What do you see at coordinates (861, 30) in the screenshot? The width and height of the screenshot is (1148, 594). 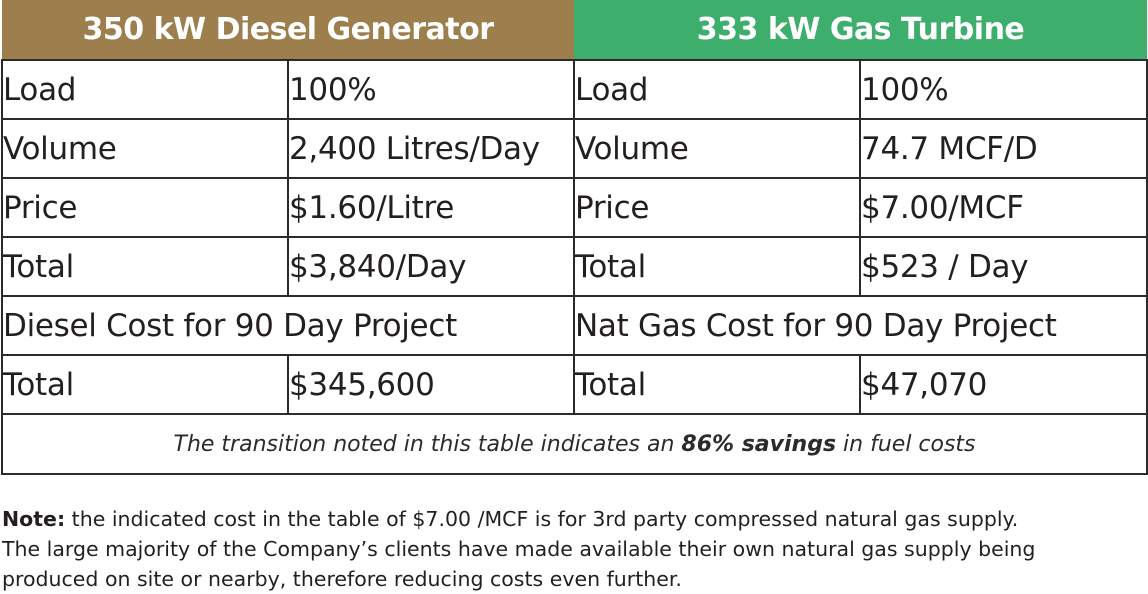 I see `gas-turbine-header: 333 kW Gas Turbine` at bounding box center [861, 30].